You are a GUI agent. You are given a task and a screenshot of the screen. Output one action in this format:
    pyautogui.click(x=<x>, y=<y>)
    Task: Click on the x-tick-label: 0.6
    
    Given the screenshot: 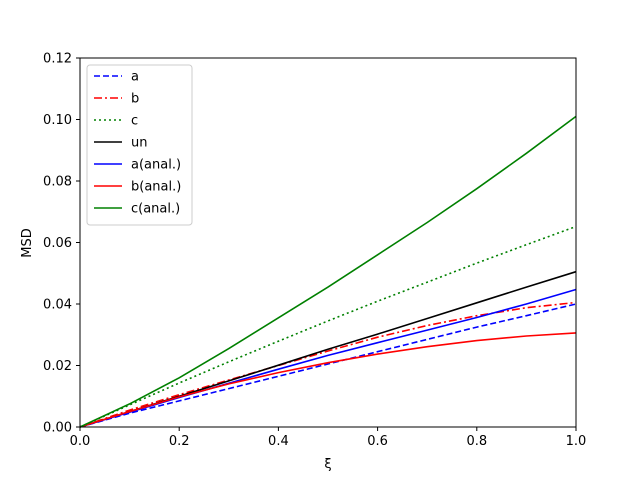 What is the action you would take?
    pyautogui.click(x=377, y=441)
    